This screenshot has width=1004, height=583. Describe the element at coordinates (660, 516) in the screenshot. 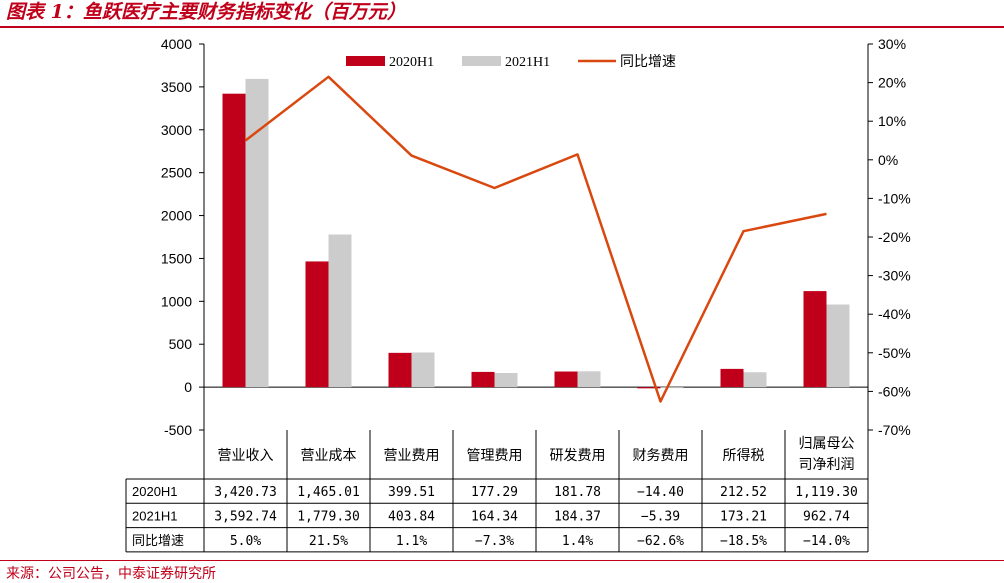

I see `table-cell: −5.39` at that location.